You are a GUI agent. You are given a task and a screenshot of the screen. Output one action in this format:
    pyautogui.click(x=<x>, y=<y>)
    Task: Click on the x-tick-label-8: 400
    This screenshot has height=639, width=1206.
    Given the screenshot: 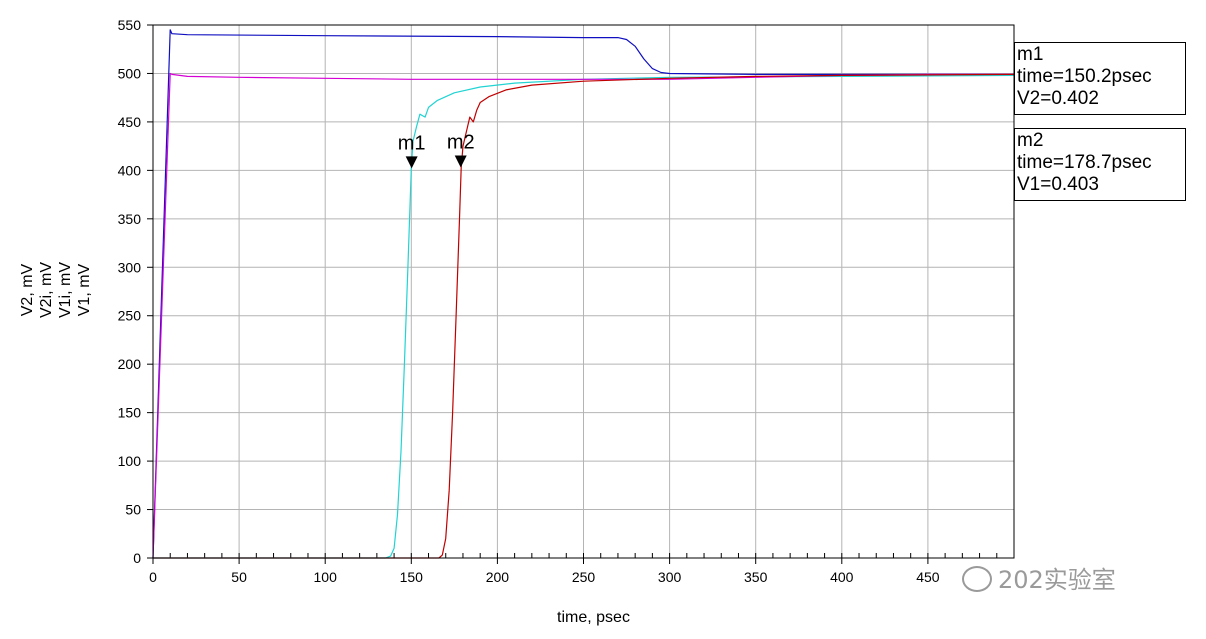 What is the action you would take?
    pyautogui.click(x=842, y=577)
    